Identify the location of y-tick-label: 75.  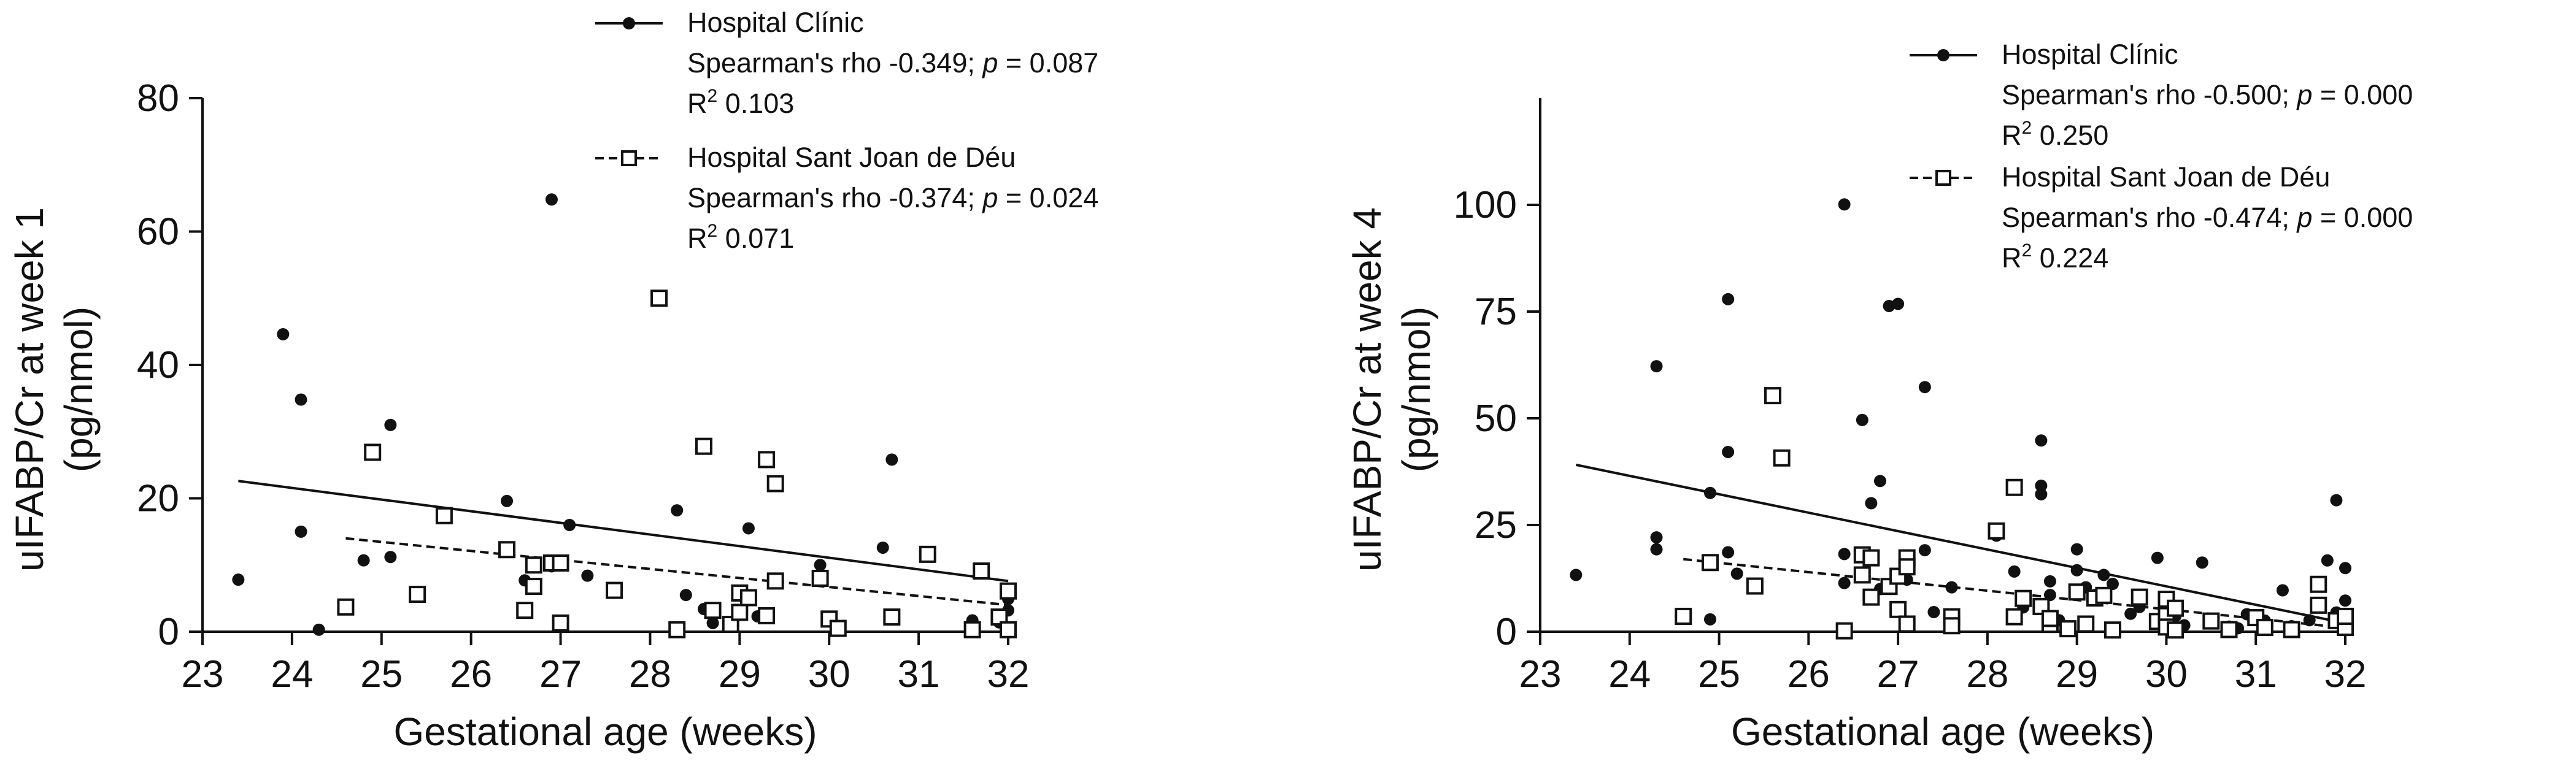
(1496, 312).